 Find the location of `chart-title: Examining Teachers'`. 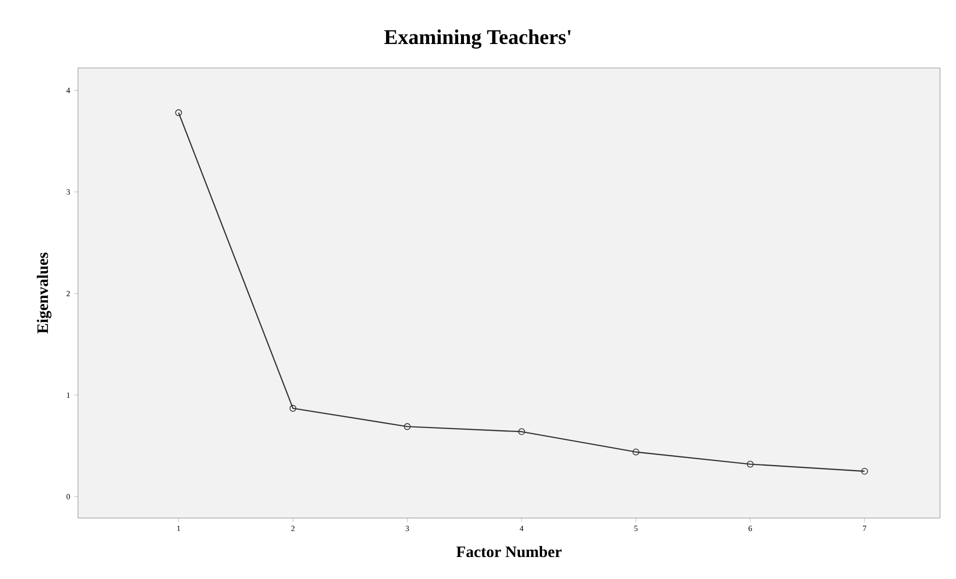

chart-title: Examining Teachers' is located at coordinates (477, 39).